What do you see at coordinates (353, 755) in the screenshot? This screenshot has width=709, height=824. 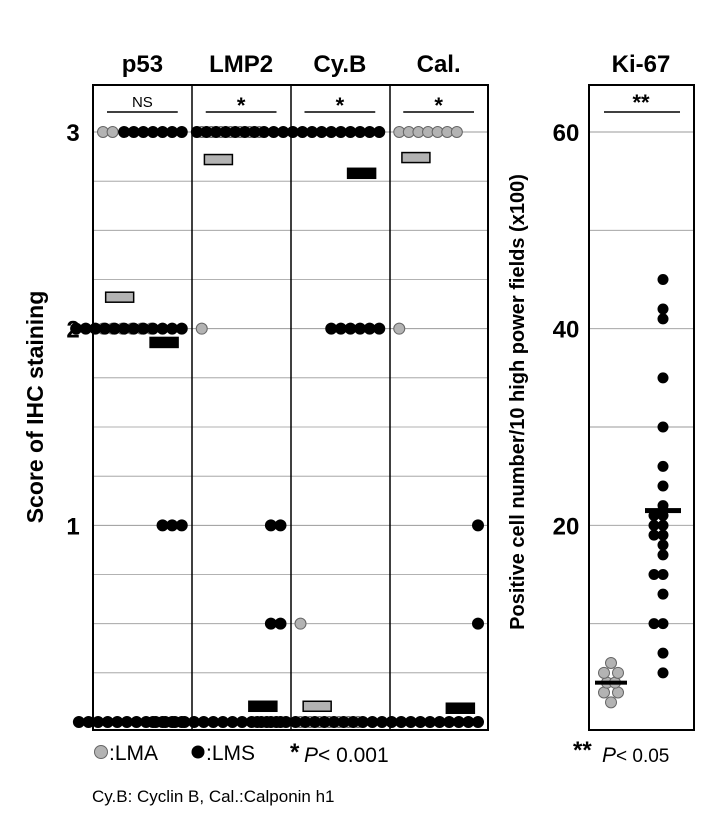 I see `legend-sig1-threshold: < 0.001` at bounding box center [353, 755].